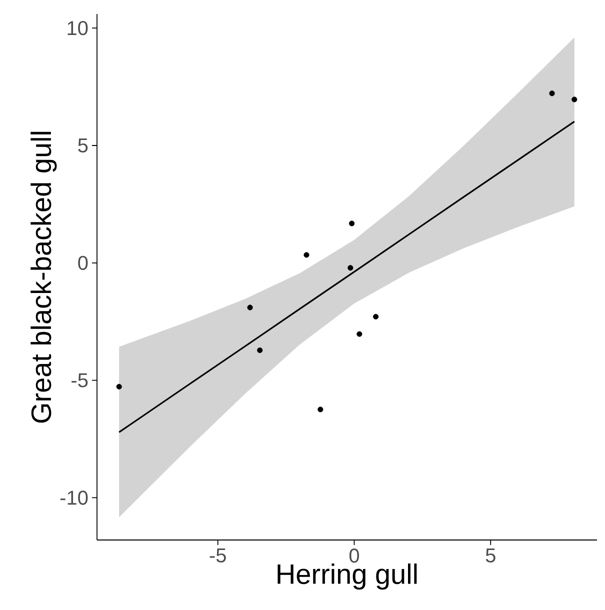  What do you see at coordinates (78, 28) in the screenshot?
I see `y-tick-label: 10` at bounding box center [78, 28].